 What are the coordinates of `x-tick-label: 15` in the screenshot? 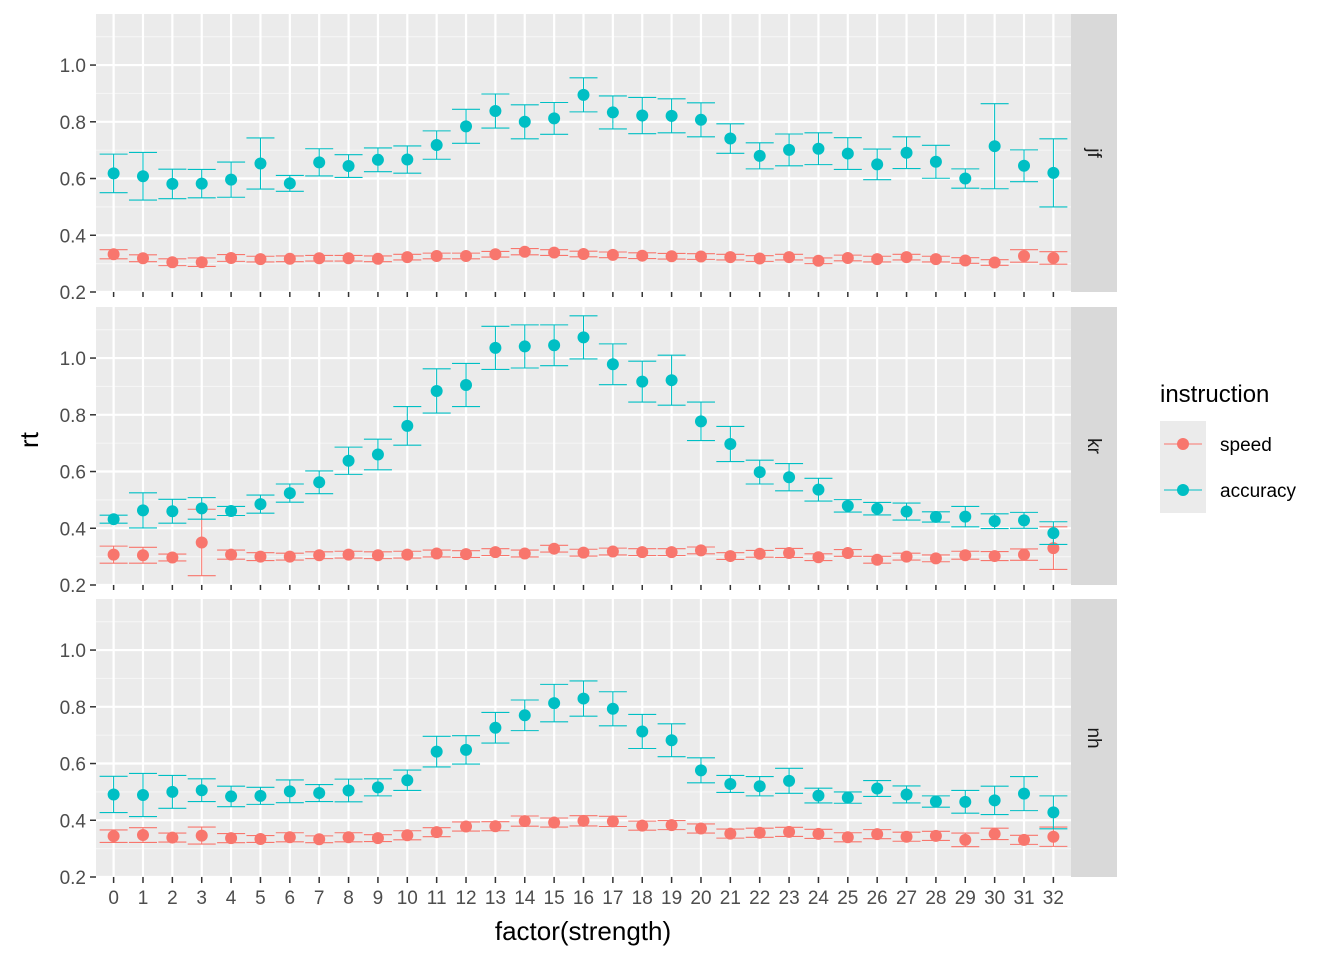 It's located at (554, 898).